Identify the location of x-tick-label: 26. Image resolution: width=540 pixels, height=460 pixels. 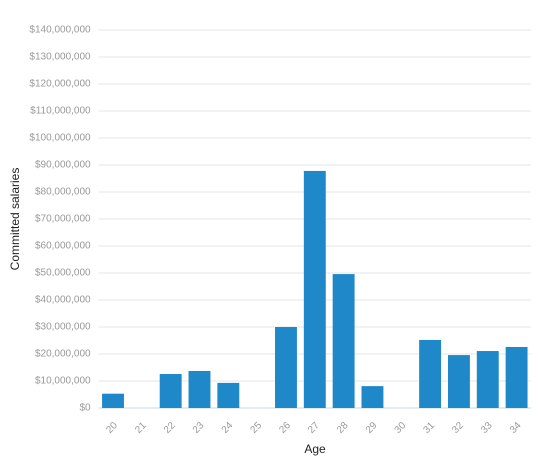
(285, 428).